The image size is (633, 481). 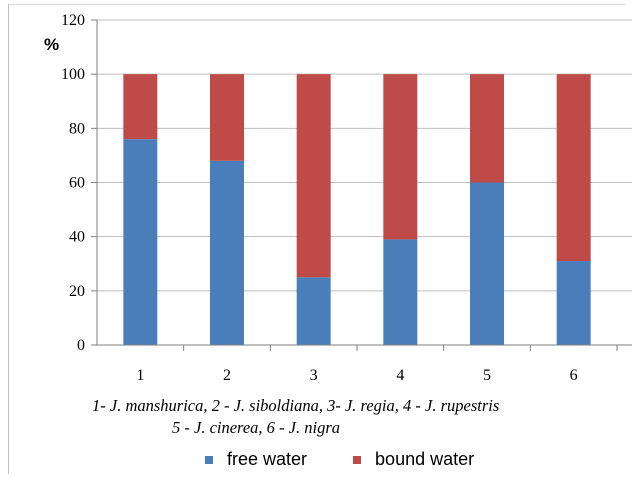 I want to click on x-tick-label: 6, so click(x=574, y=375).